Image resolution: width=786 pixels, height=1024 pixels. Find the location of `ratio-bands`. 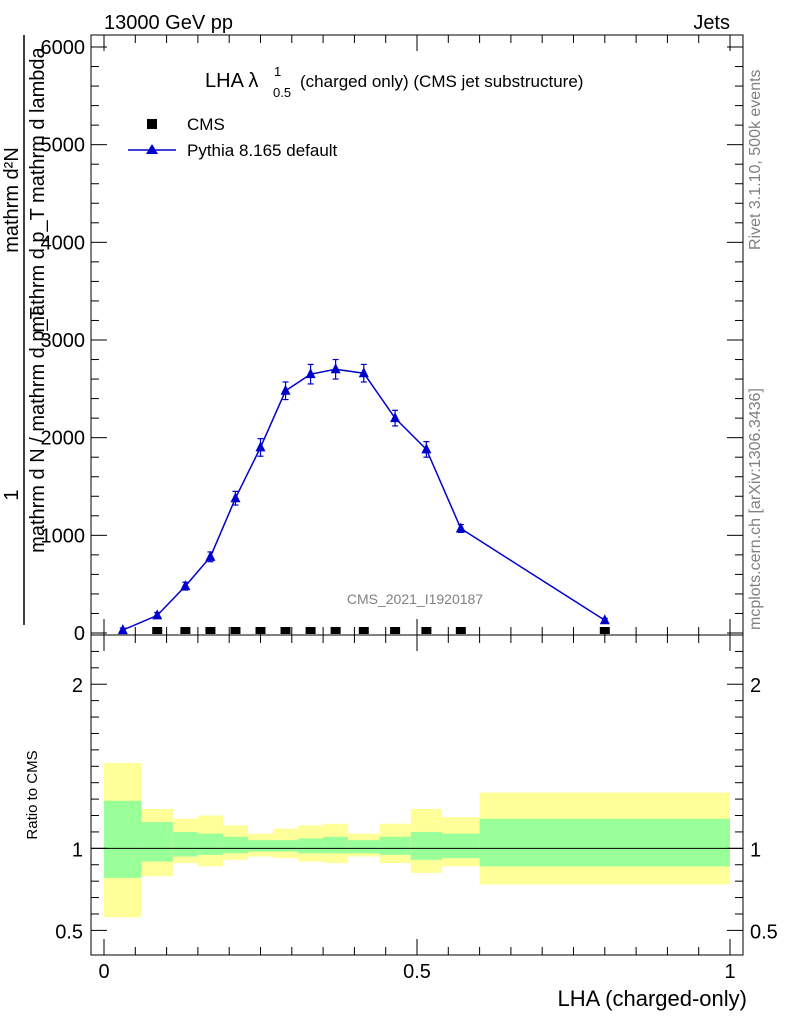

ratio-bands is located at coordinates (417, 840).